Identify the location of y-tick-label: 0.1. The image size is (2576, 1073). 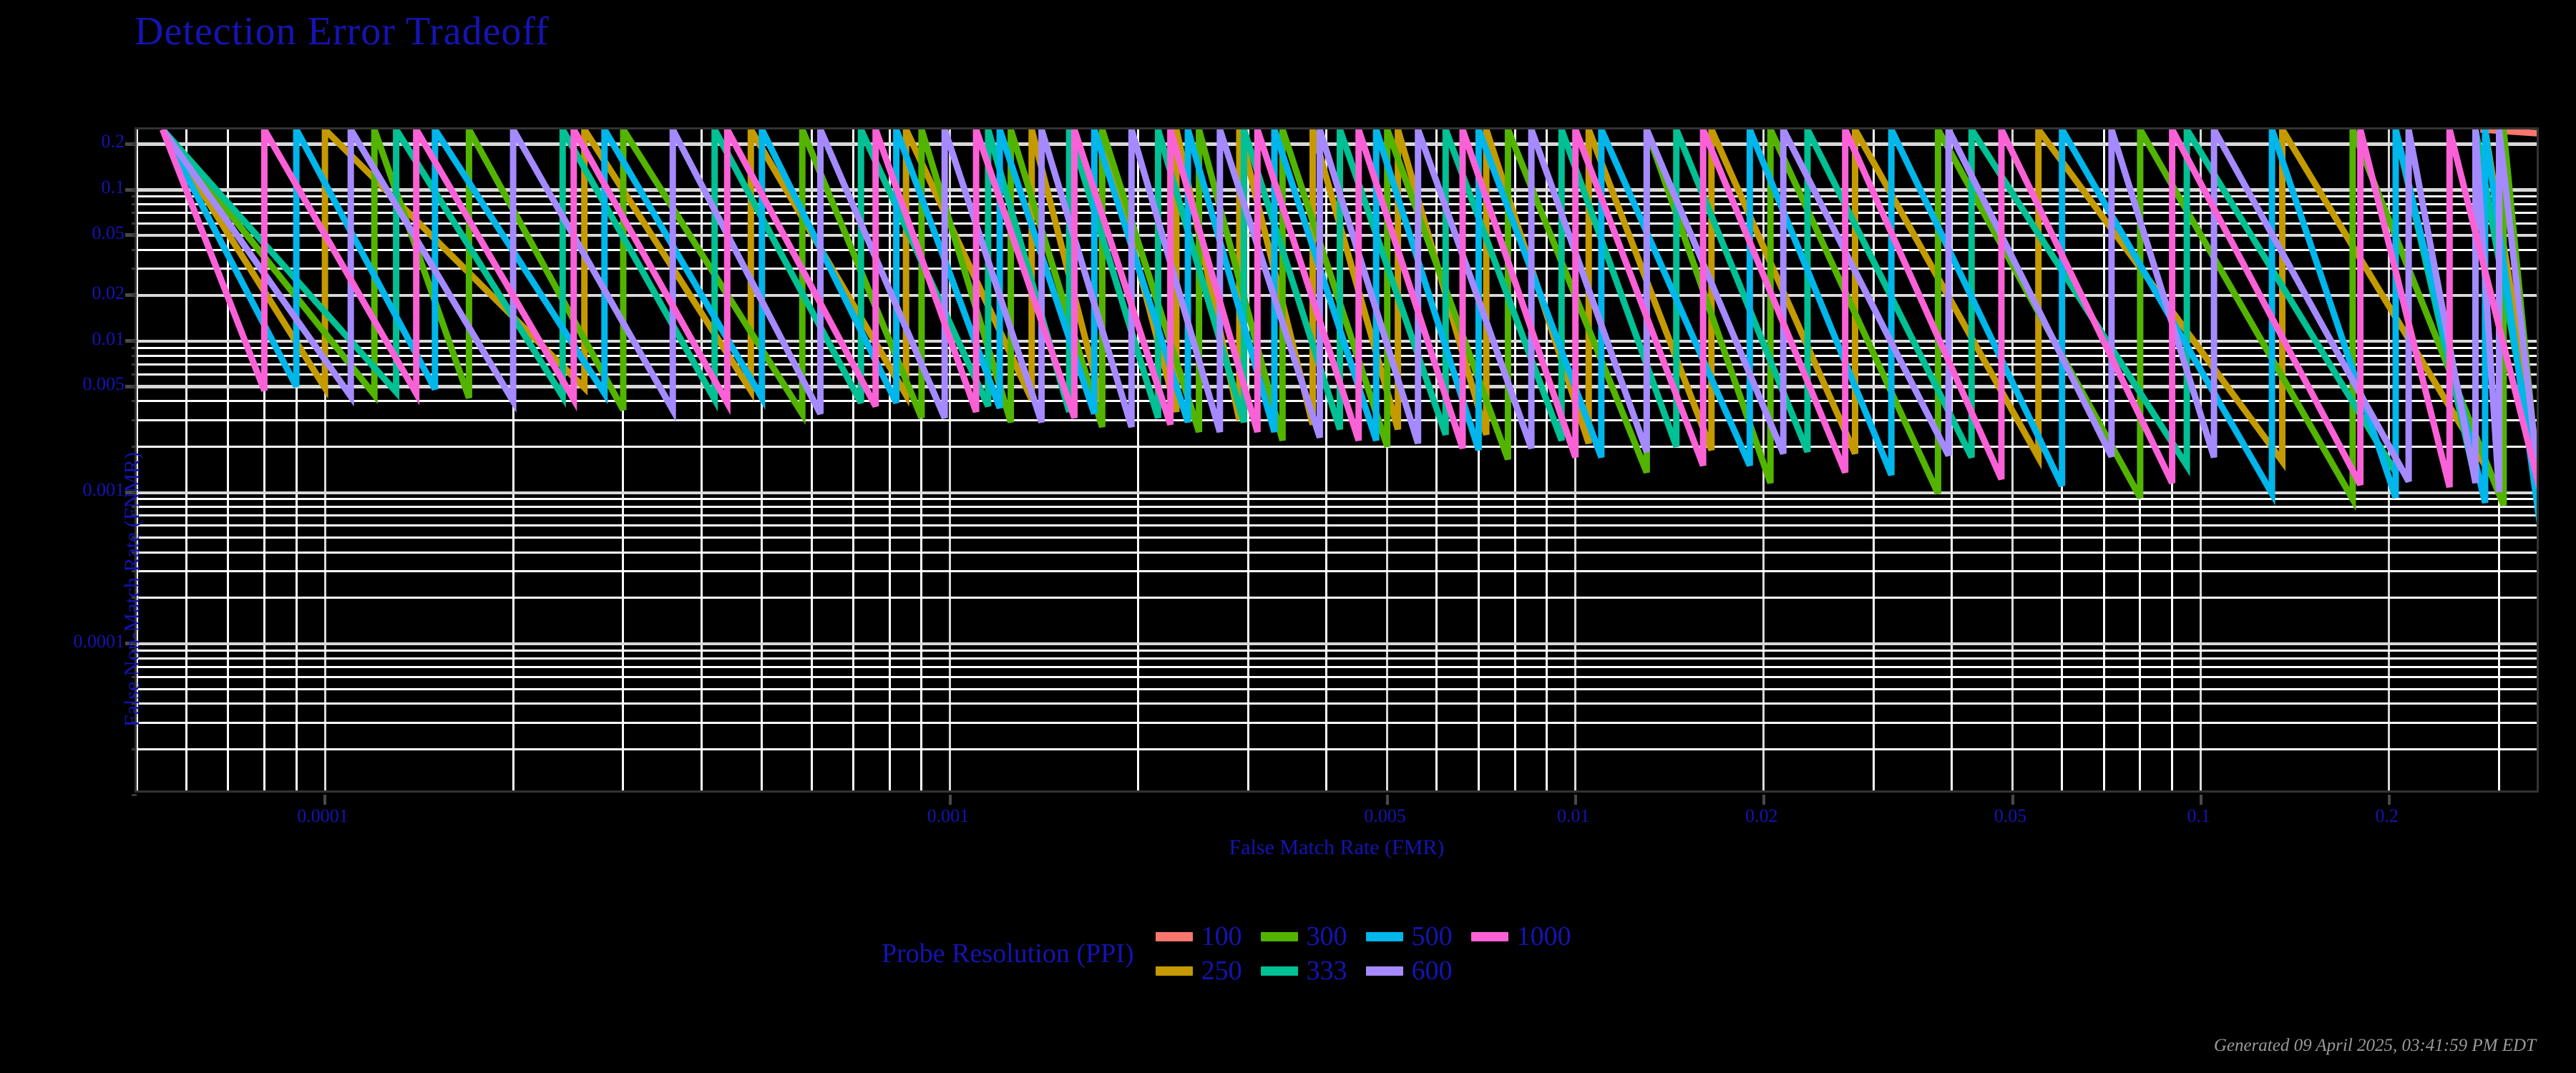
(113, 187).